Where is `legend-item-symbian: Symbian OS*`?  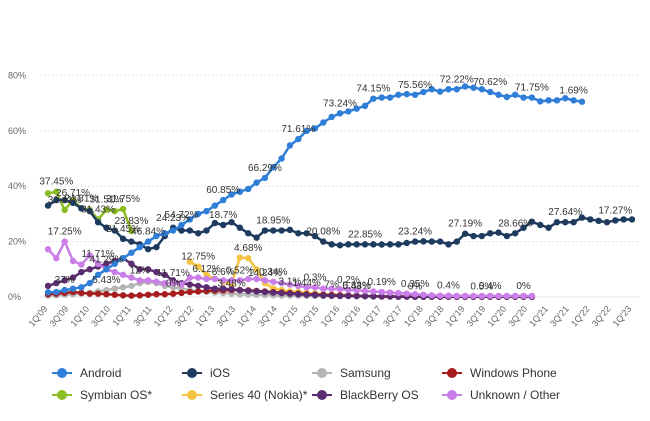
legend-item-symbian: Symbian OS* is located at coordinates (102, 395).